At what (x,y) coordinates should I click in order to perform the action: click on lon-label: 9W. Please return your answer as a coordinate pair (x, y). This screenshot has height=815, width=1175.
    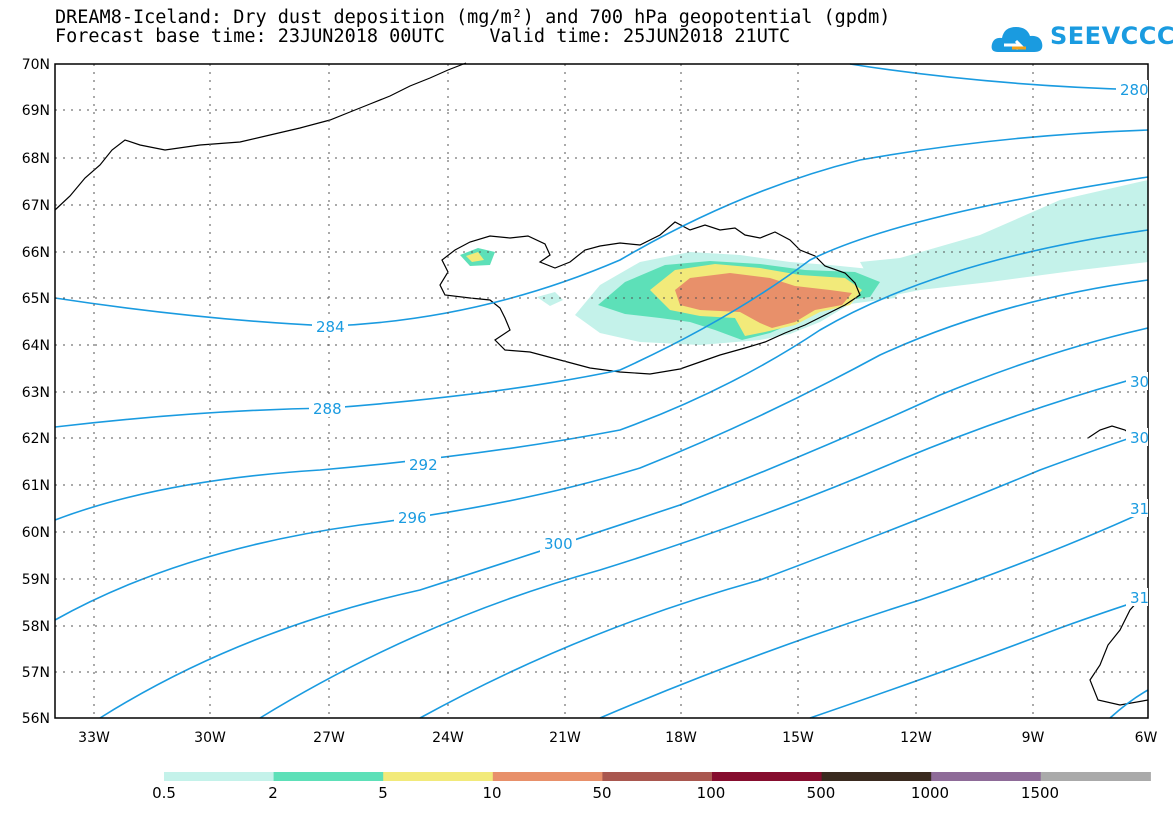
    Looking at the image, I should click on (1033, 738).